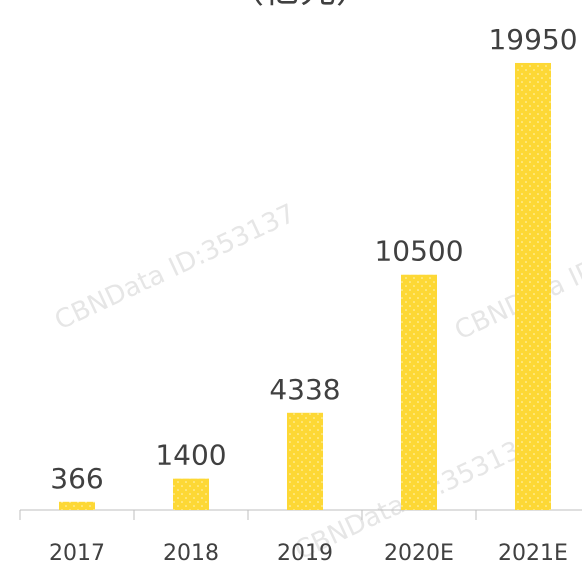 This screenshot has height=565, width=582. Describe the element at coordinates (76, 478) in the screenshot. I see `data-label: 366` at that location.